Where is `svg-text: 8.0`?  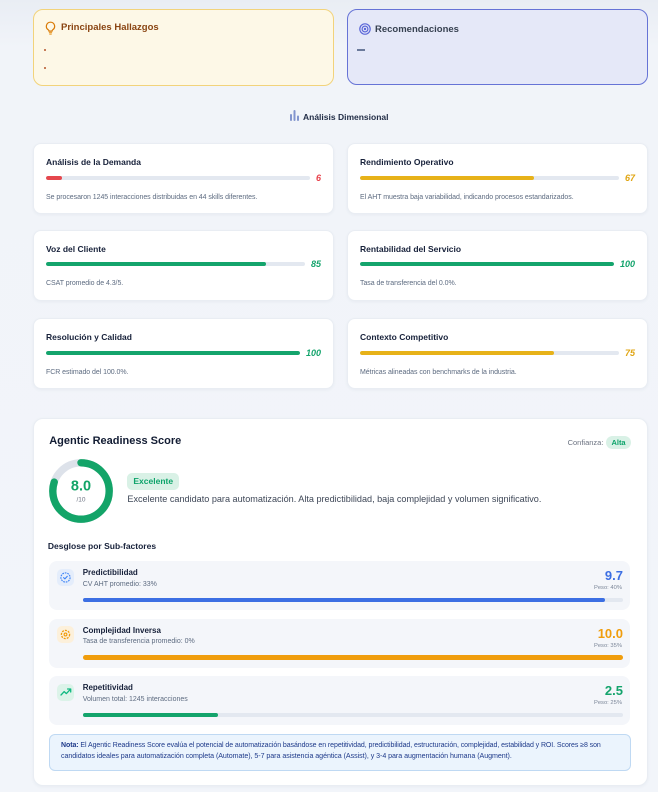
svg-text: 8.0 is located at coordinates (81, 487).